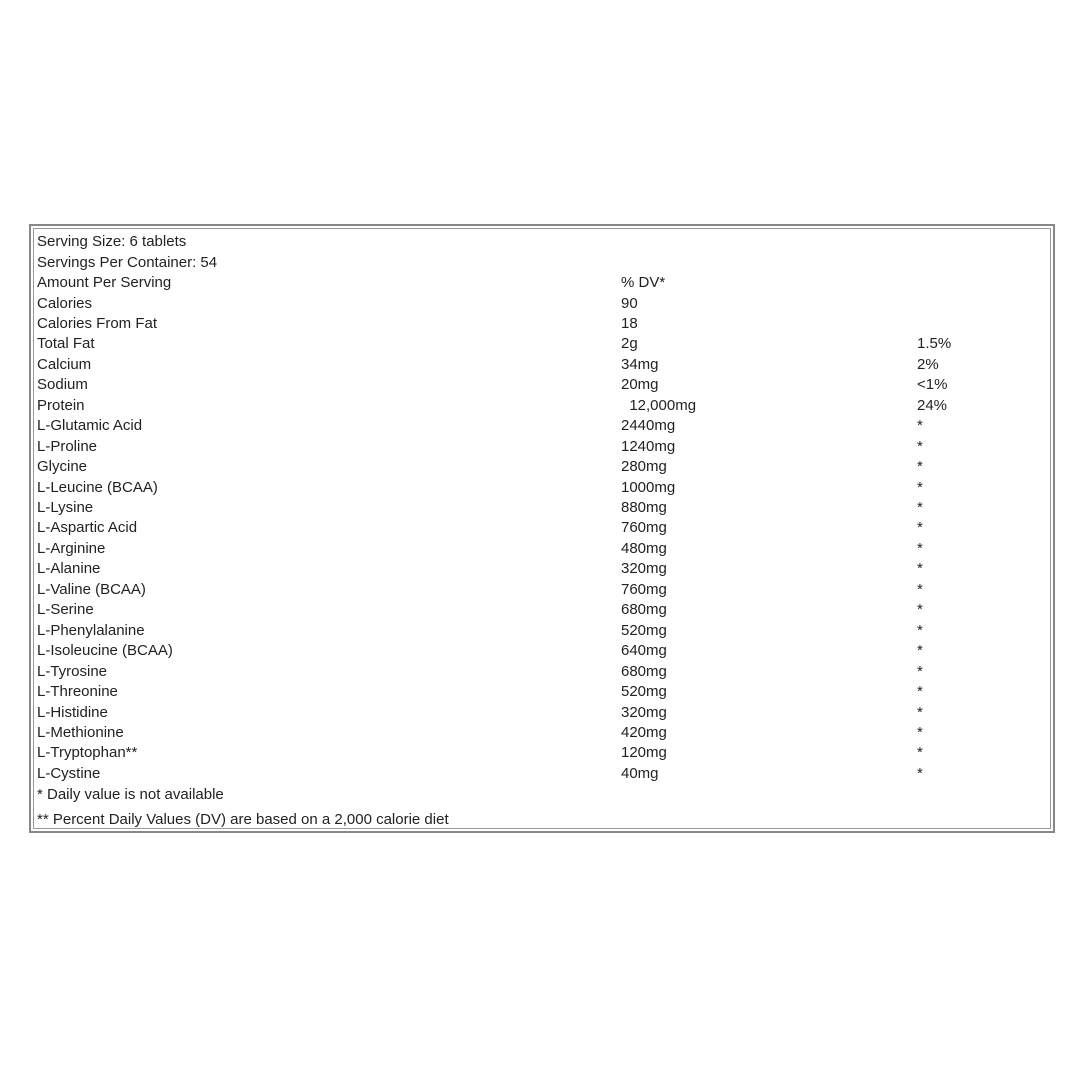 Image resolution: width=1080 pixels, height=1080 pixels. What do you see at coordinates (67, 446) in the screenshot?
I see `nutrient-name: L-Proline` at bounding box center [67, 446].